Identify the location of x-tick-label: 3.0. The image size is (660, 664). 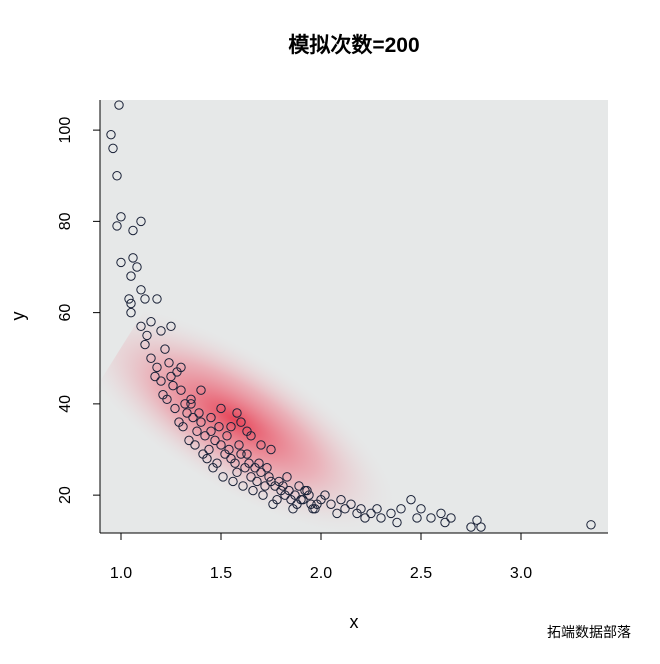
(521, 573).